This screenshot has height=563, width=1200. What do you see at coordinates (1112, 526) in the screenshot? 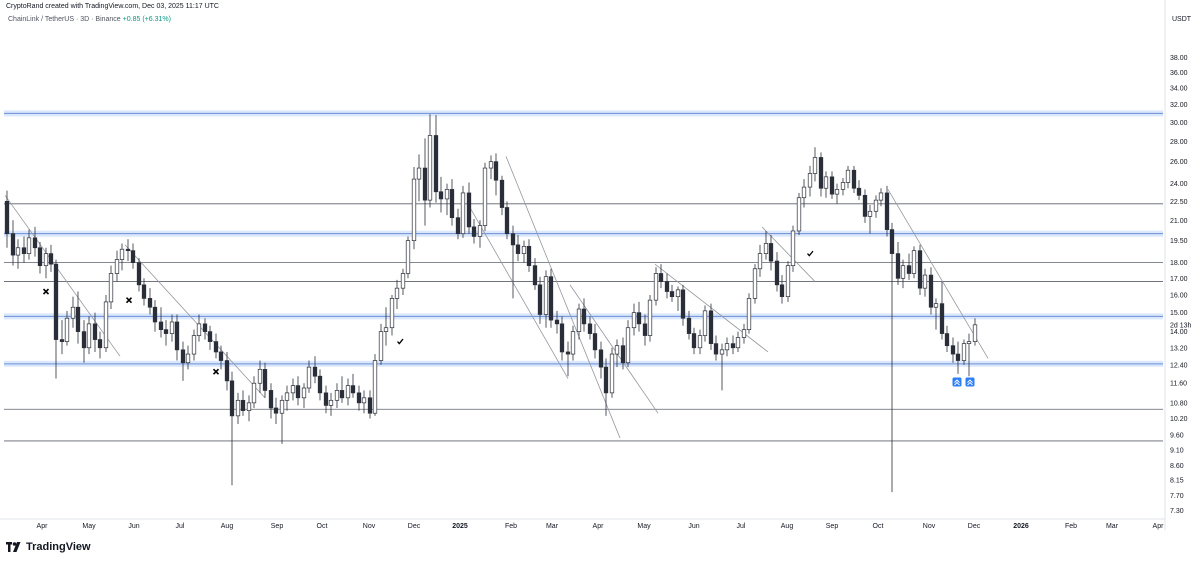
I see `time-tick-label: Mar` at bounding box center [1112, 526].